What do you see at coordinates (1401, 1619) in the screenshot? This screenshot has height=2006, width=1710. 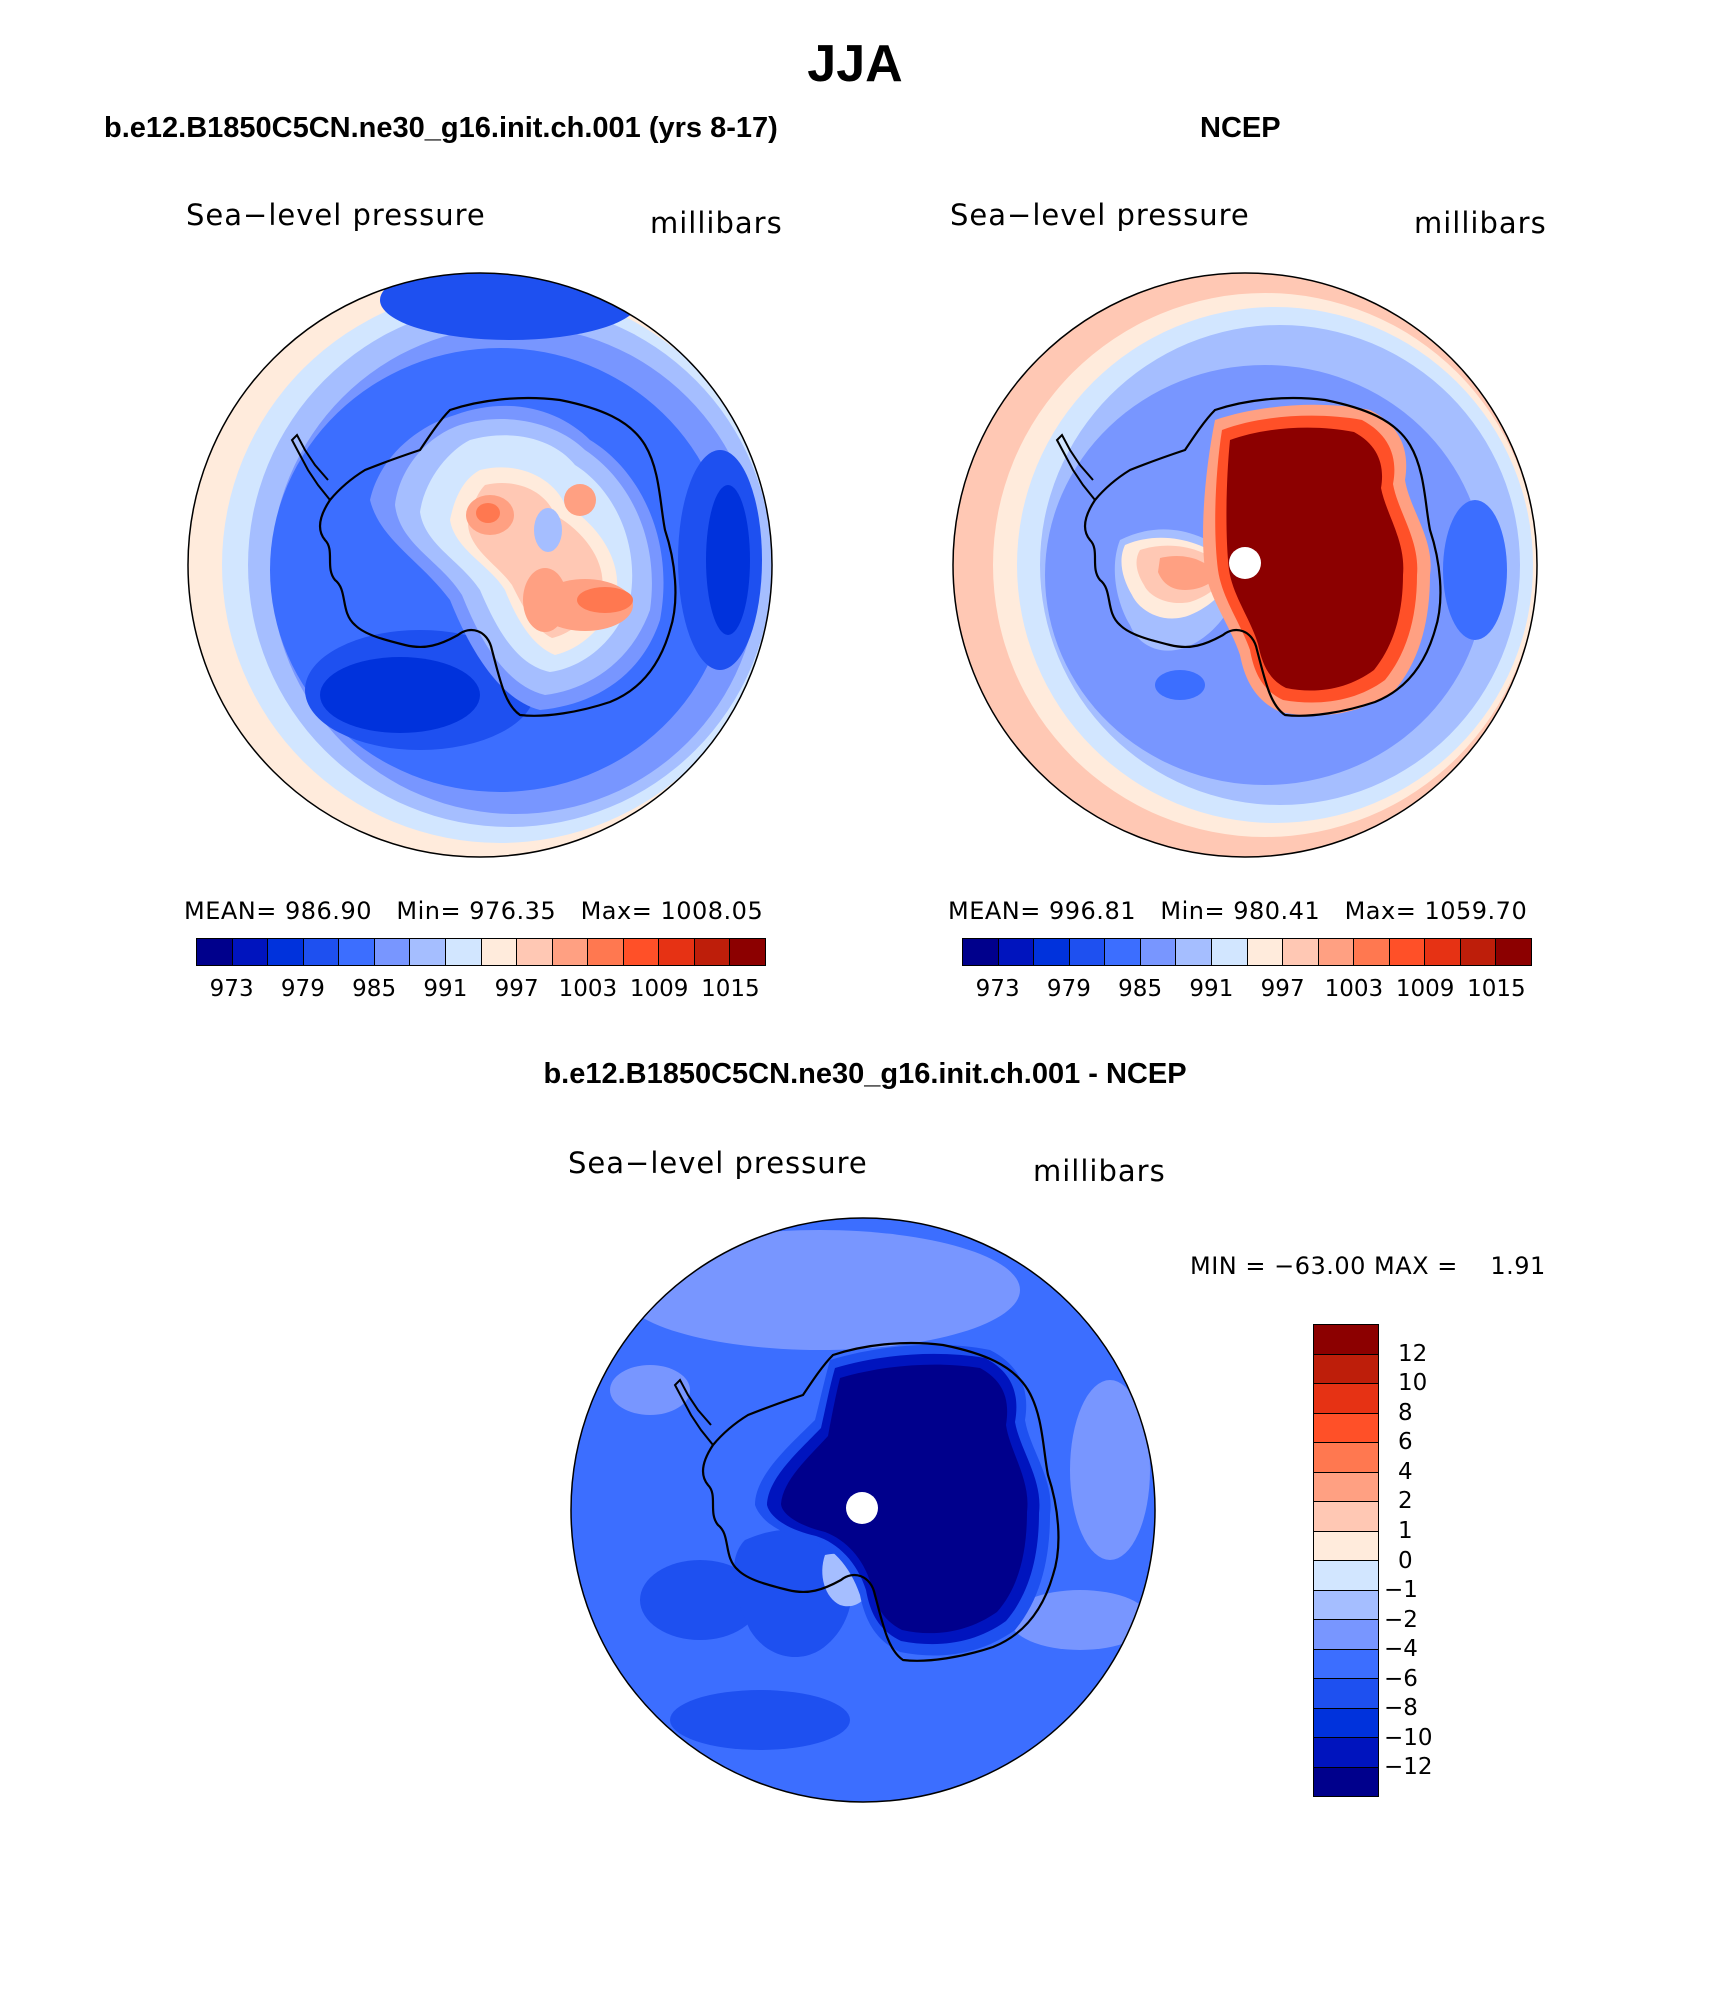 I see `colorbar-tick-label: −2` at bounding box center [1401, 1619].